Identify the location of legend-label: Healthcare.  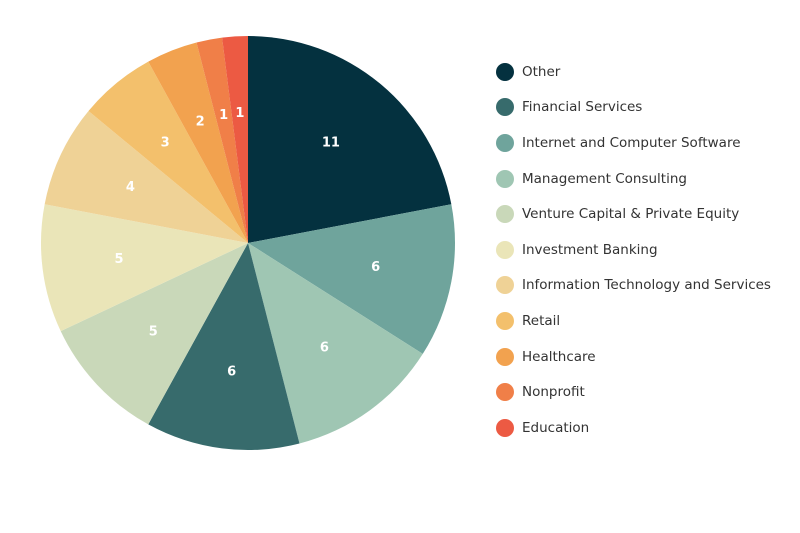
(559, 356).